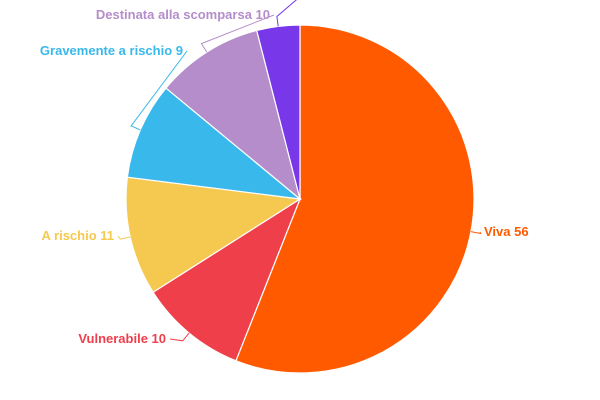  I want to click on slice-label: Destinata alla scomparsa 10, so click(183, 14).